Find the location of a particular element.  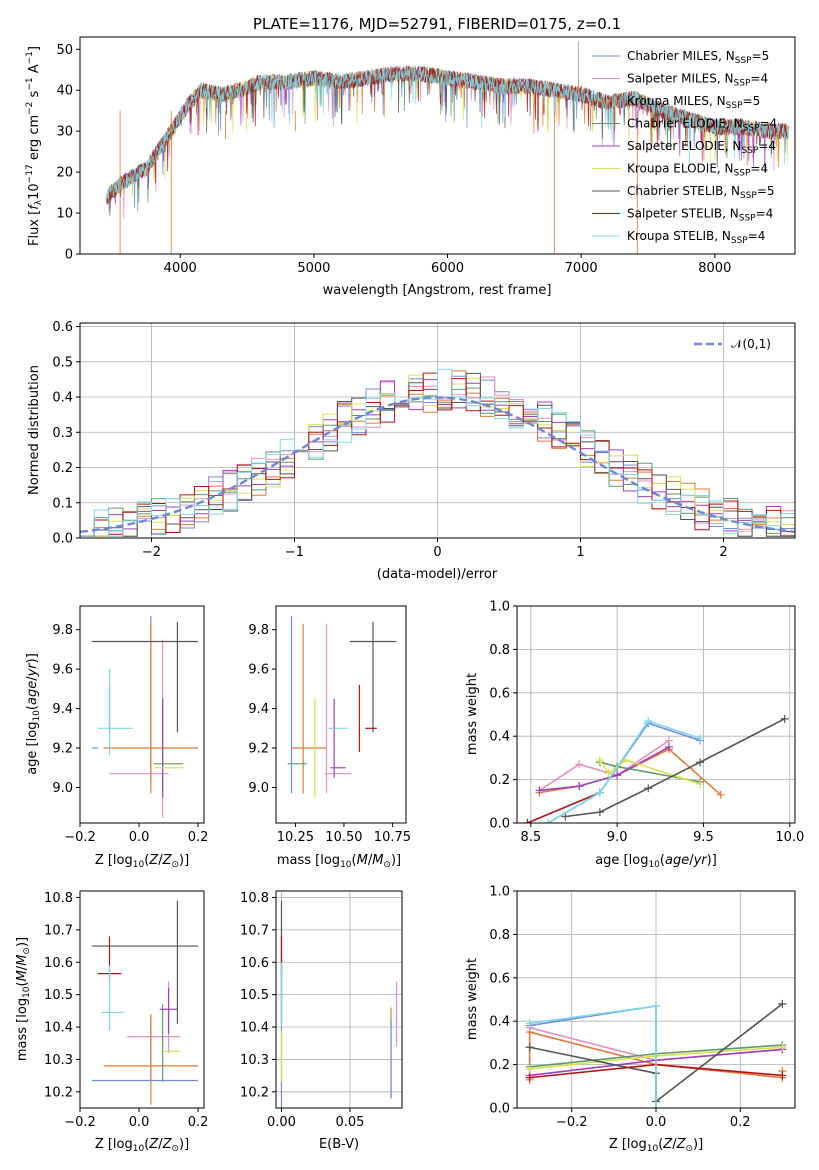

mass_vs_Z-axes: −0.2 0.0 0.2 10.2 10.3 10.4 10.5 10.6 10.7 10.8 is located at coordinates (126, 1010).